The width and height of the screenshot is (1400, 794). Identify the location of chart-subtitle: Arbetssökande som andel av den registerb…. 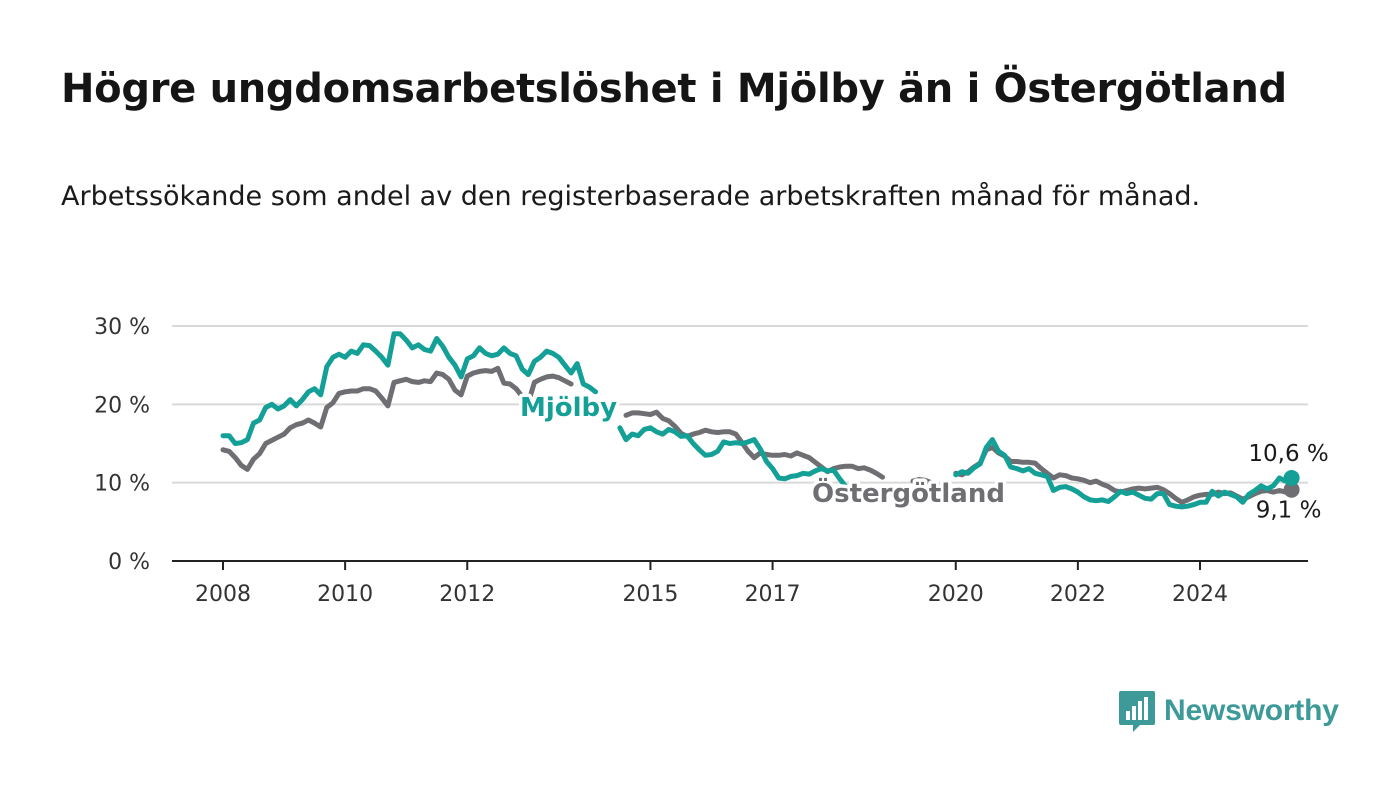
(631, 196).